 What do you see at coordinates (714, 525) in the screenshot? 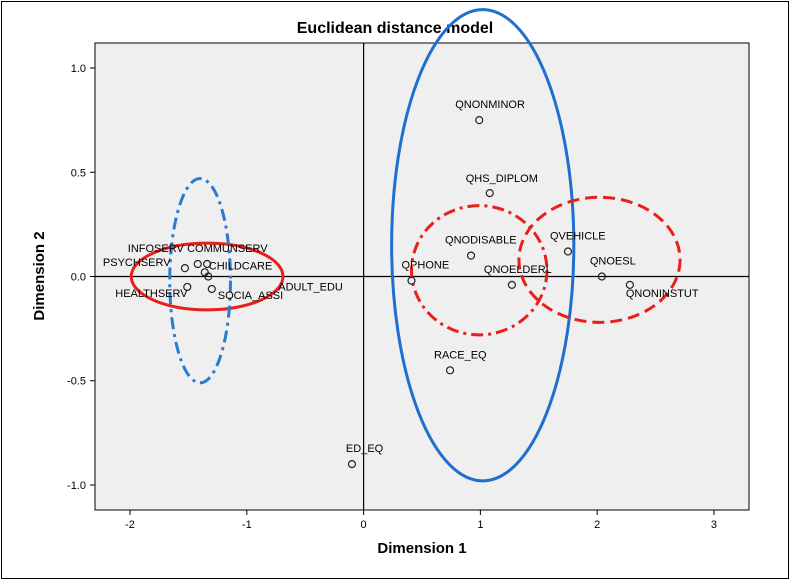
I see `x-tick-label: 3` at bounding box center [714, 525].